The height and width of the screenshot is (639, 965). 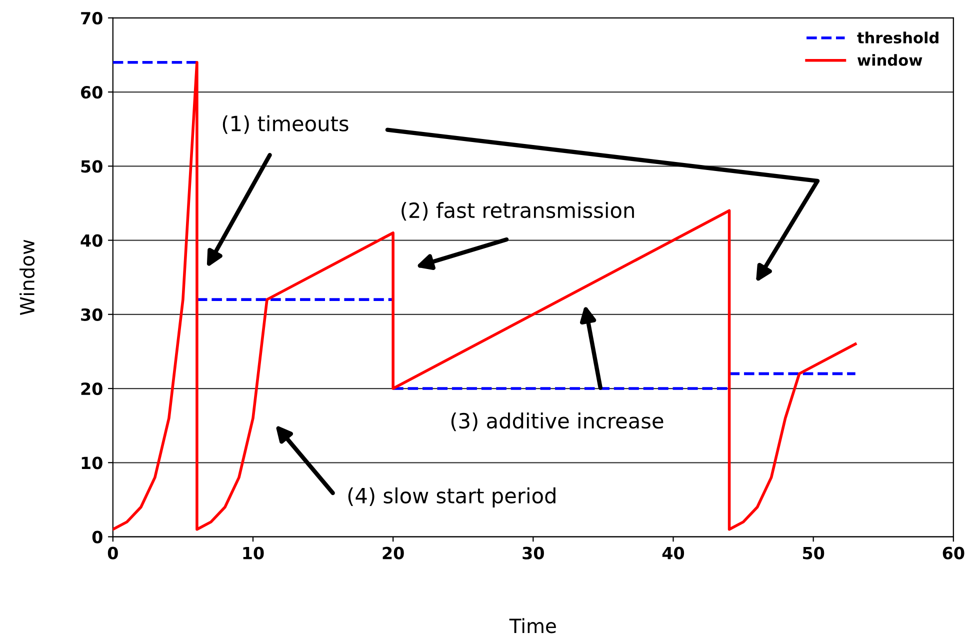 What do you see at coordinates (91, 389) in the screenshot?
I see `y-tick-label: 20` at bounding box center [91, 389].